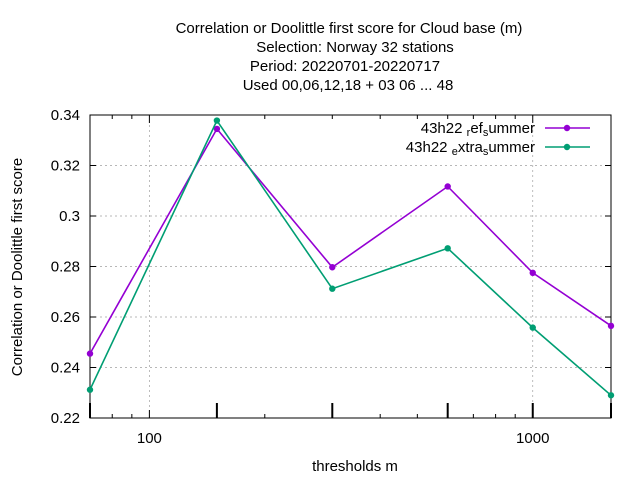  What do you see at coordinates (478, 129) in the screenshot?
I see `legend-label-1: 43h22 refsummer` at bounding box center [478, 129].